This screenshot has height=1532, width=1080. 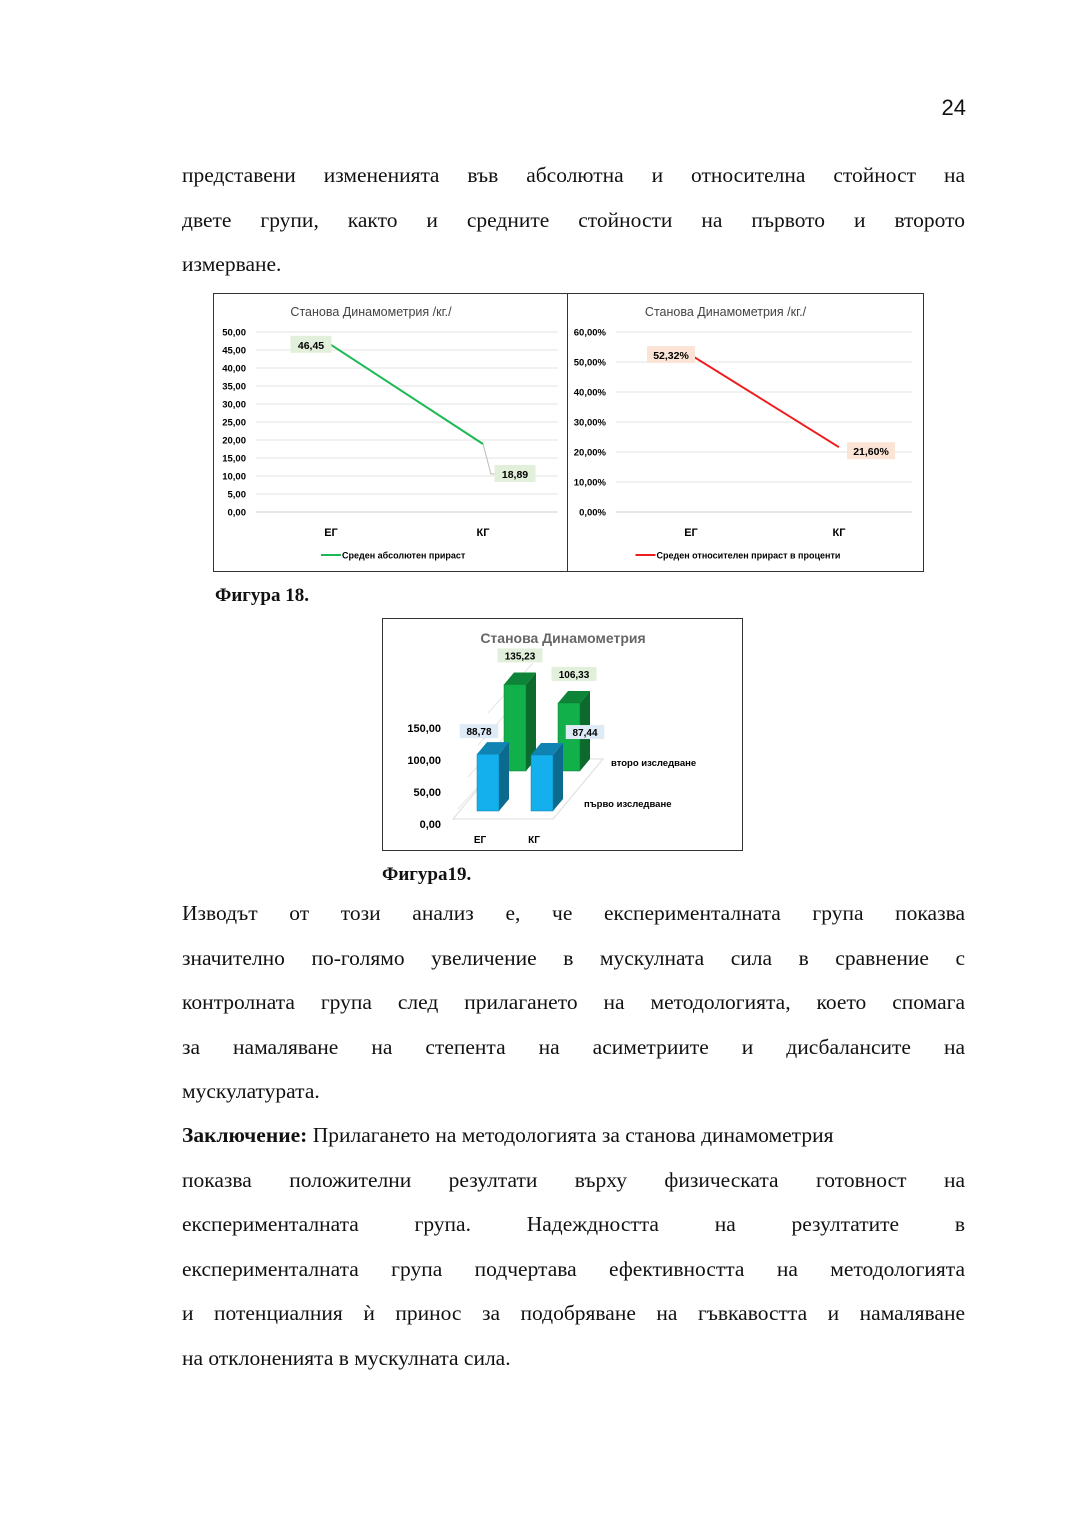 I want to click on legend-label: Среден абсолютен прираст, so click(x=404, y=556).